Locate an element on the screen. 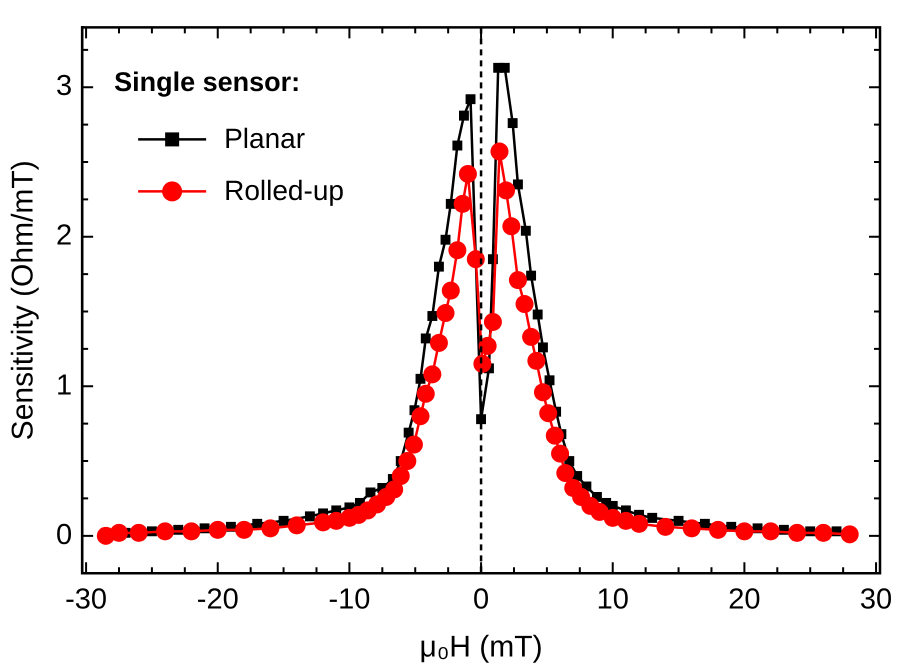 The image size is (916, 670). x-tick-label: -10 is located at coordinates (349, 600).